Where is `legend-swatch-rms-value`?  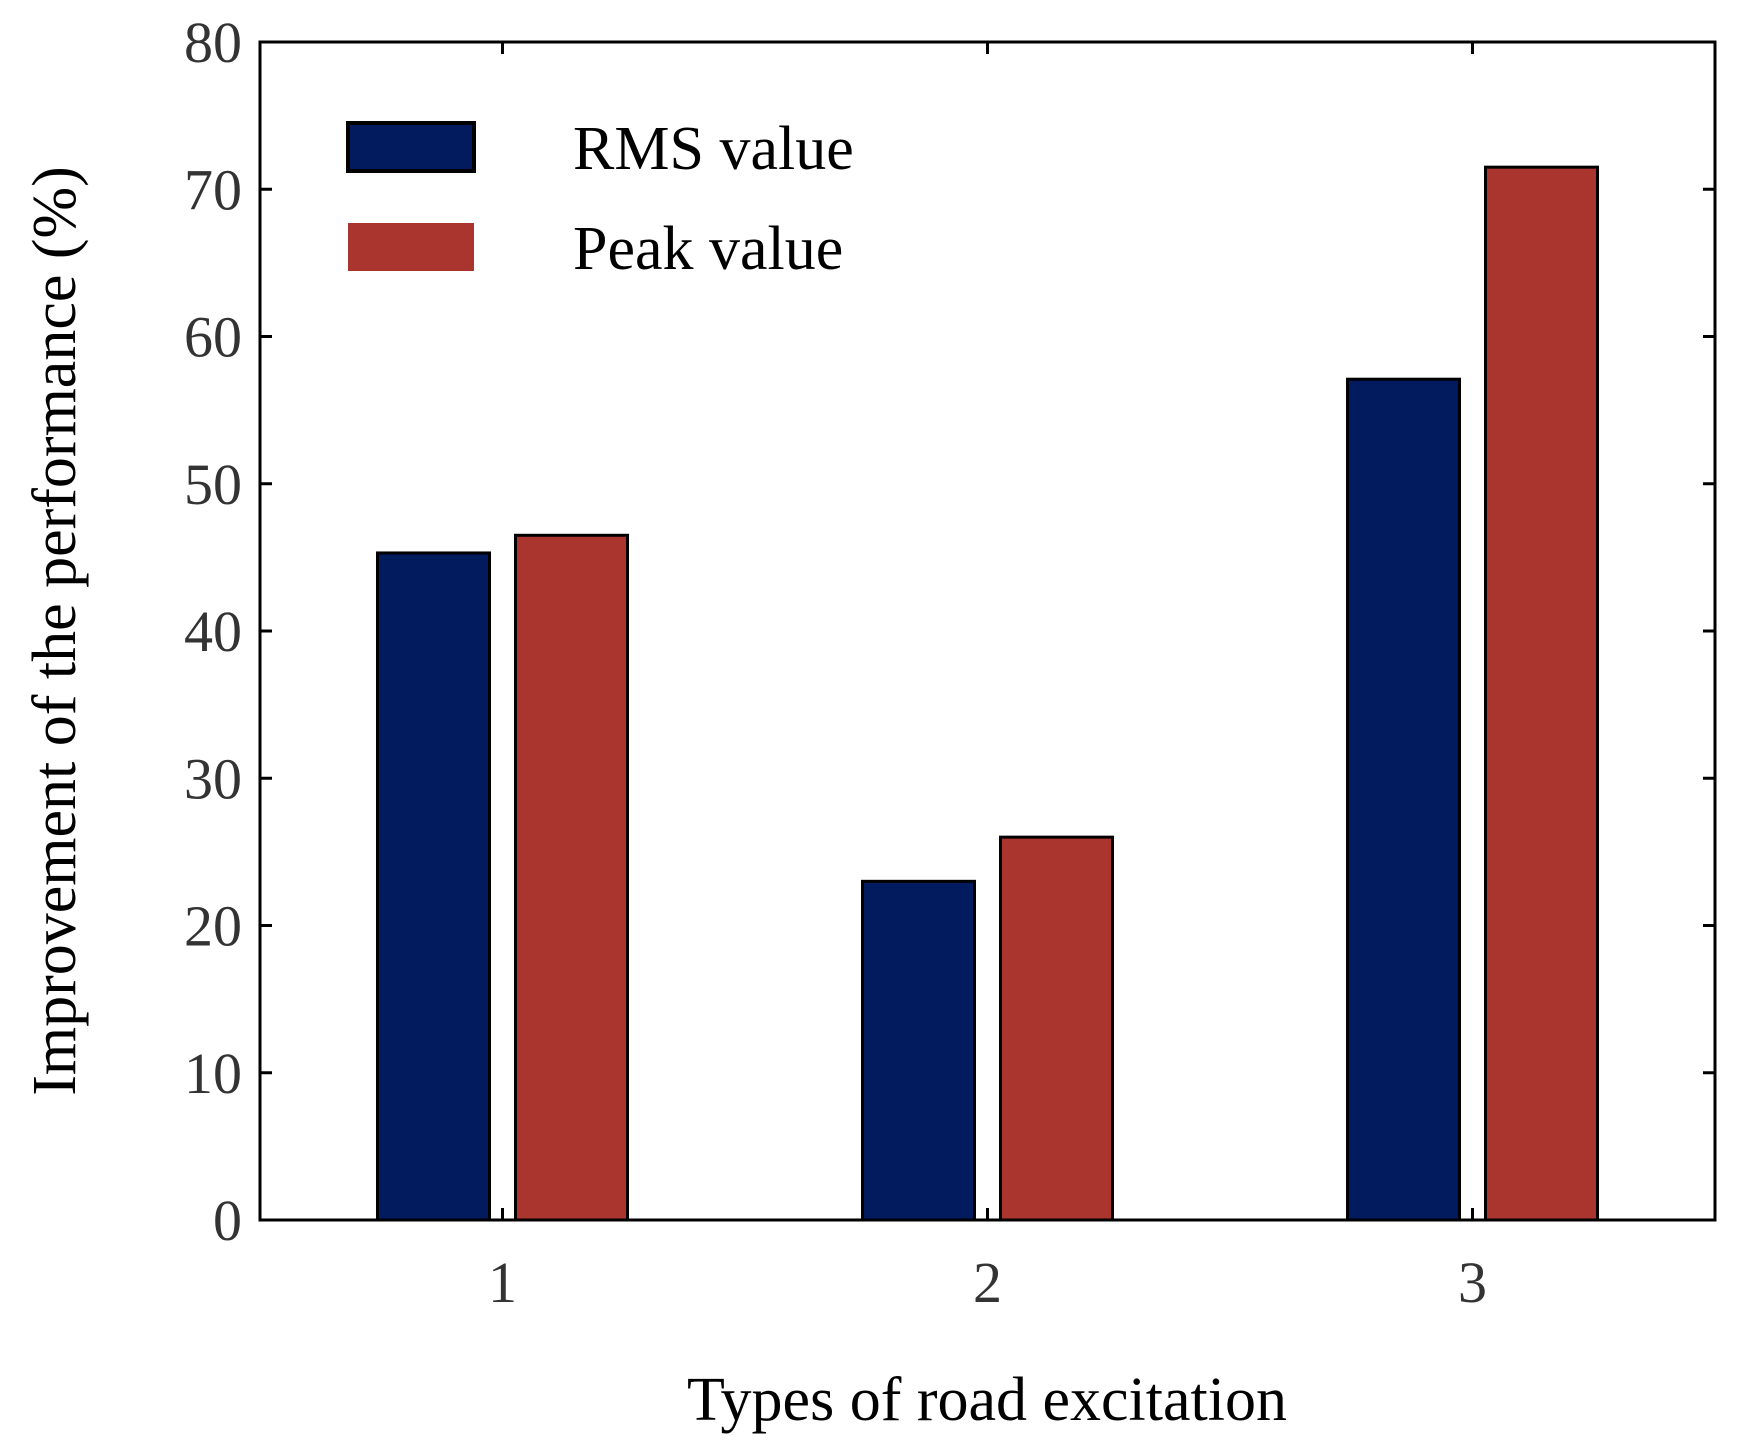
legend-swatch-rms-value is located at coordinates (411, 147).